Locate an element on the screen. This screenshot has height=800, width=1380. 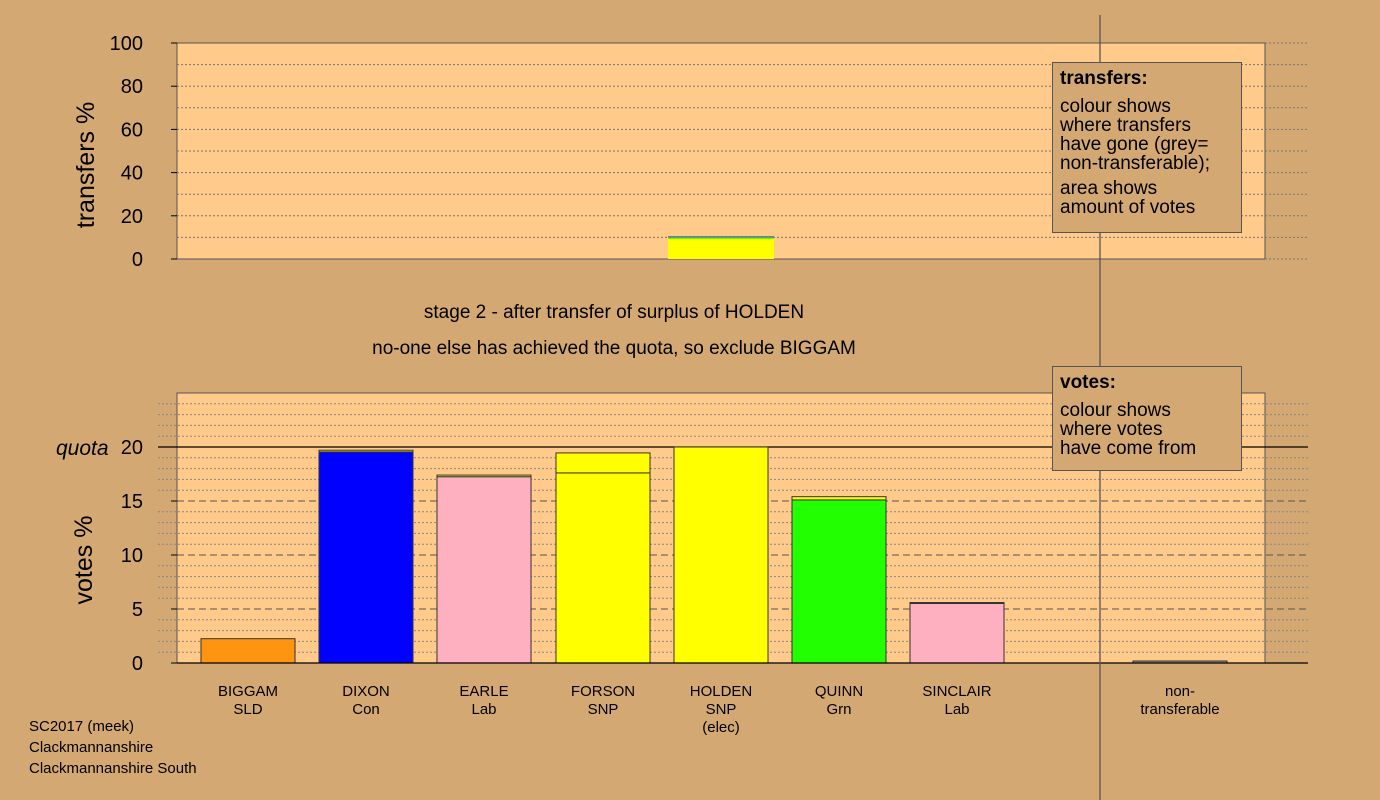
legend-line: have gone (grey= is located at coordinates (1134, 144).